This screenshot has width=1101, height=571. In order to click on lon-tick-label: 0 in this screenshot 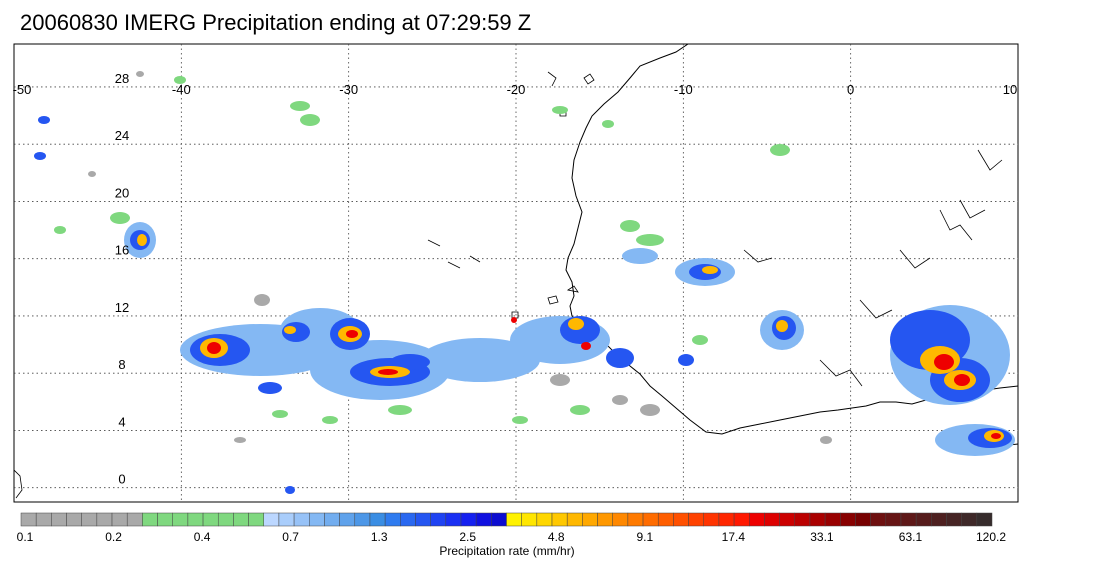, I will do `click(850, 89)`.